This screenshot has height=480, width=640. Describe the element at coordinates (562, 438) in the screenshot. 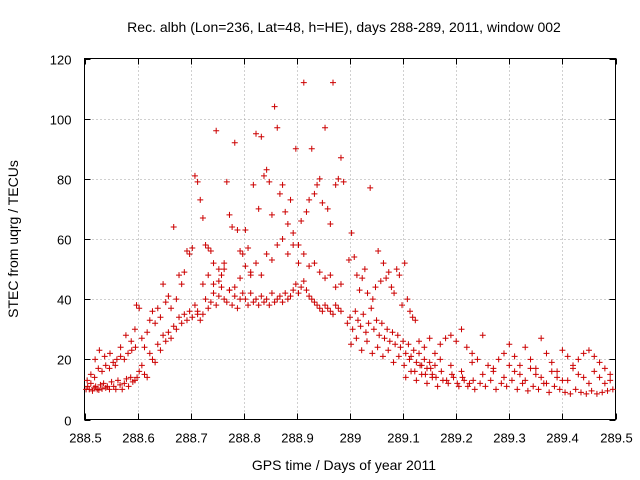

I see `x-tick-label: 289.4` at that location.